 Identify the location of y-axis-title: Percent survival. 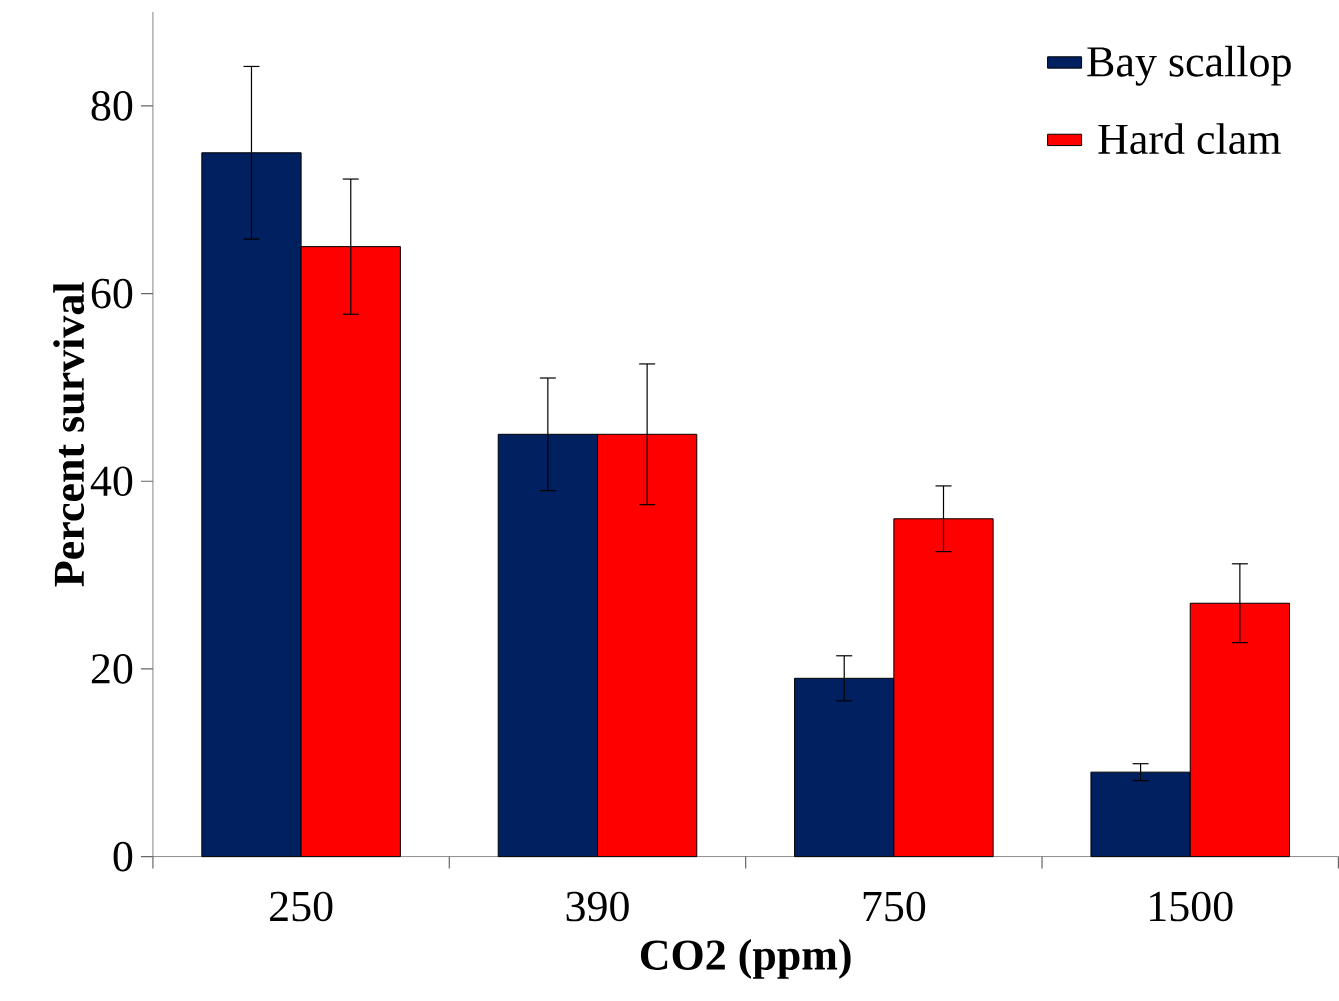
(69, 434).